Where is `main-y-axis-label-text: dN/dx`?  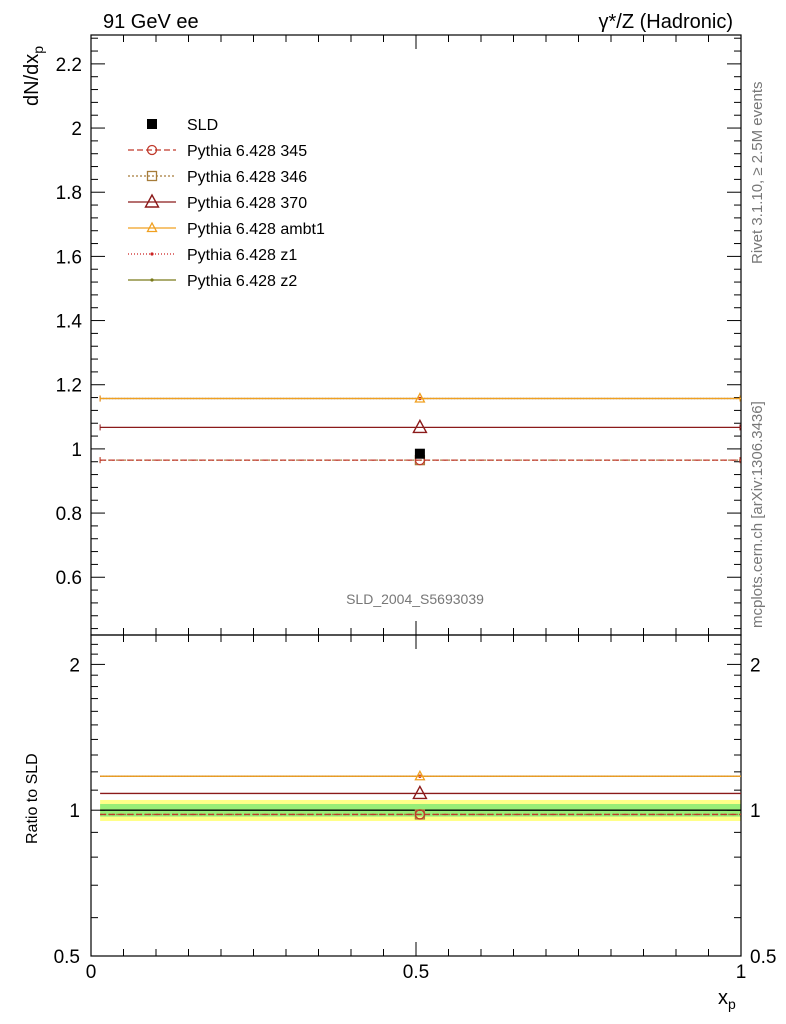
main-y-axis-label-text: dN/dx is located at coordinates (32, 80).